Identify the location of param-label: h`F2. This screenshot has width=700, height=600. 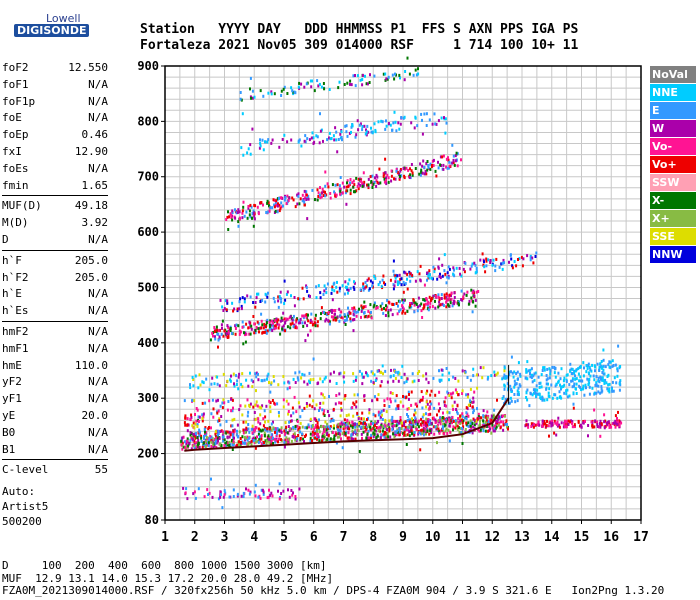
(15, 277).